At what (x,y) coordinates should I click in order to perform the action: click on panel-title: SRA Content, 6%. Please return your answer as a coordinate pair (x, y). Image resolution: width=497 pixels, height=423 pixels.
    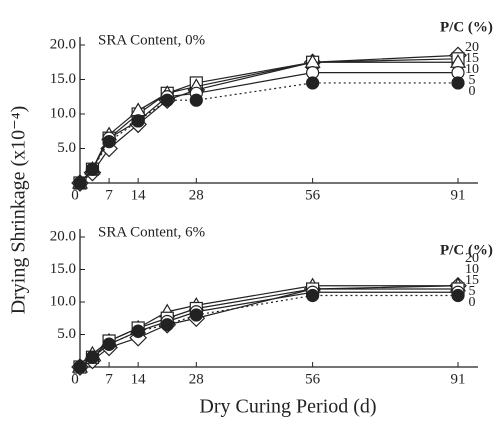
    Looking at the image, I should click on (151, 232).